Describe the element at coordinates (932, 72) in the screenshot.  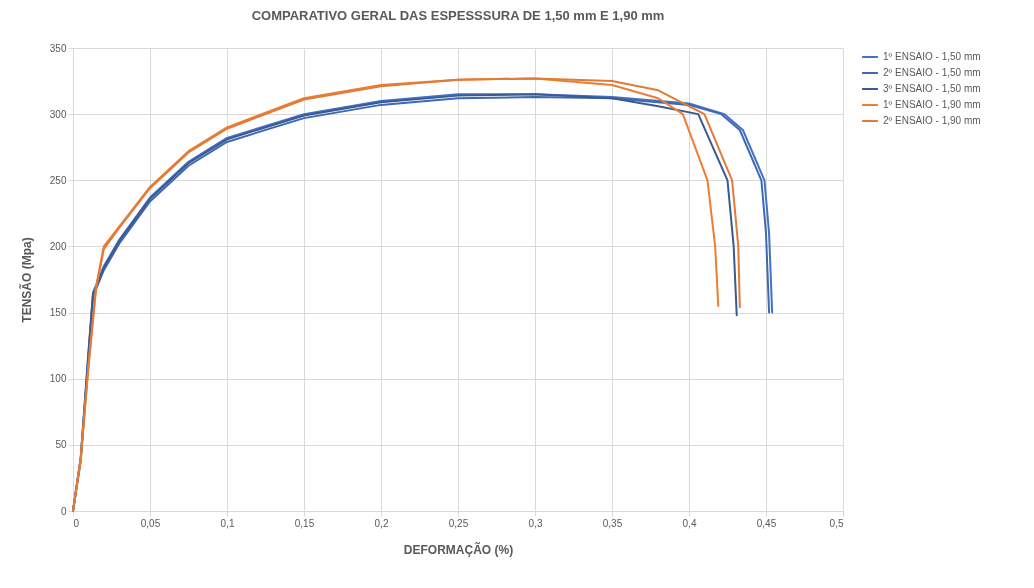
I see `legend-label: 2º ENSAIO - 1,50 mm` at that location.